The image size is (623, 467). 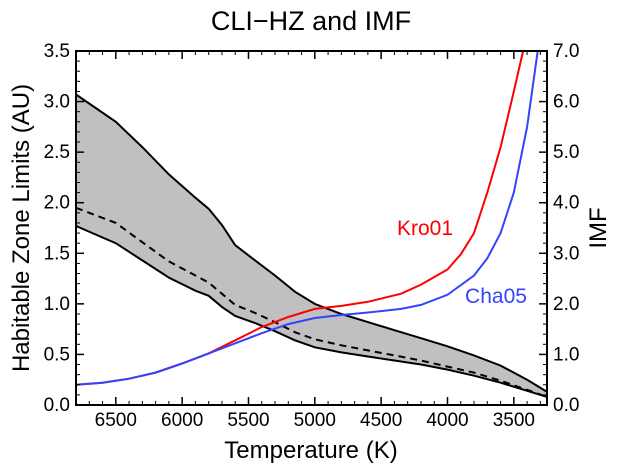 What do you see at coordinates (57, 51) in the screenshot?
I see `y-tick-label: 3.5` at bounding box center [57, 51].